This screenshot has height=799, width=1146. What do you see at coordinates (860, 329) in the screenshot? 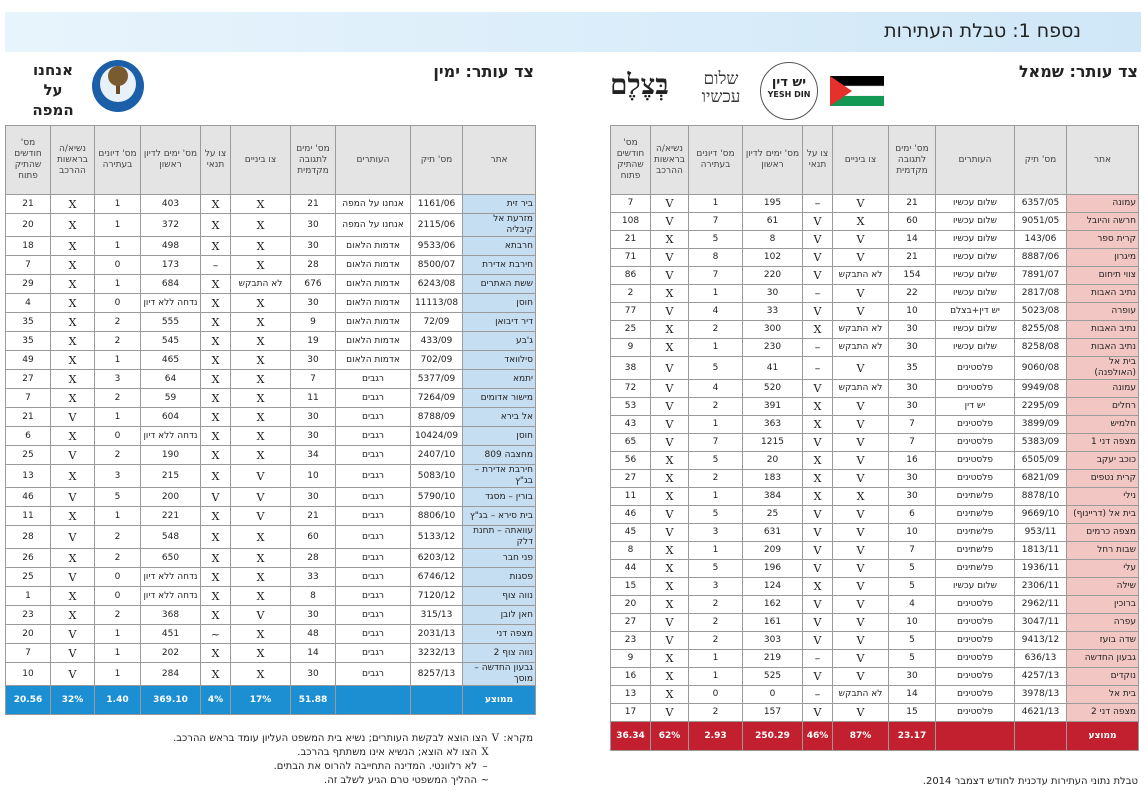
I see `cell: לא התבקש` at bounding box center [860, 329].